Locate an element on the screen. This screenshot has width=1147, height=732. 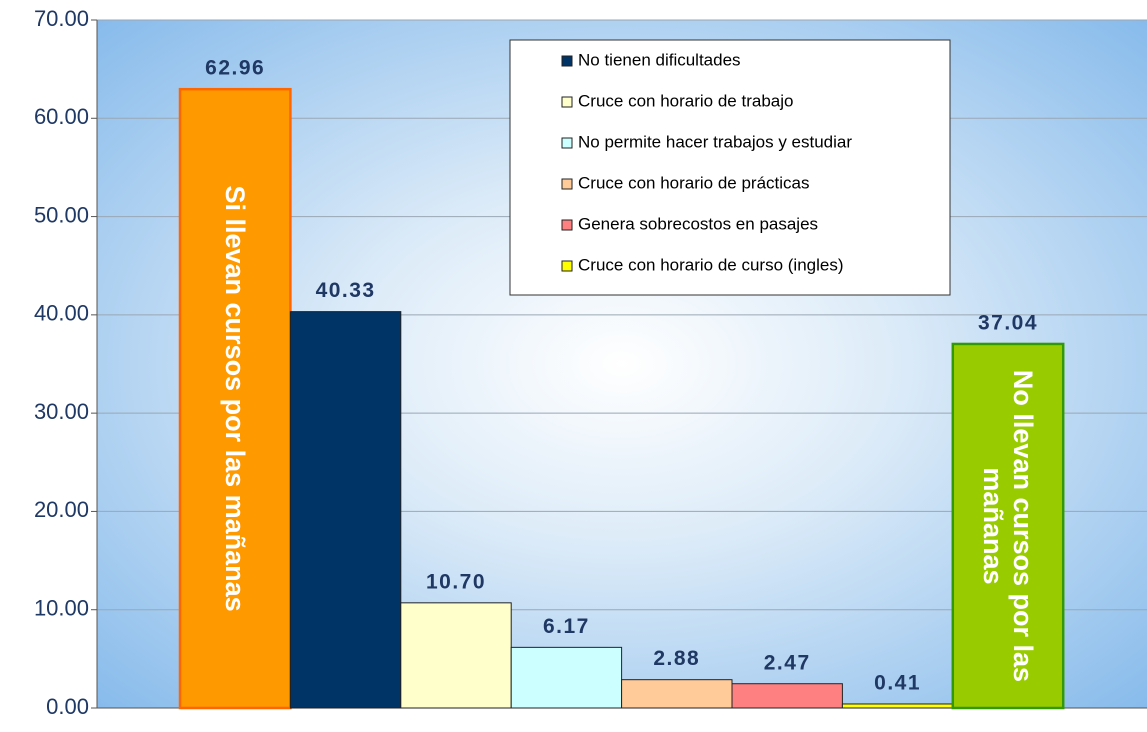
y-tick-label: 70.00 is located at coordinates (61, 18).